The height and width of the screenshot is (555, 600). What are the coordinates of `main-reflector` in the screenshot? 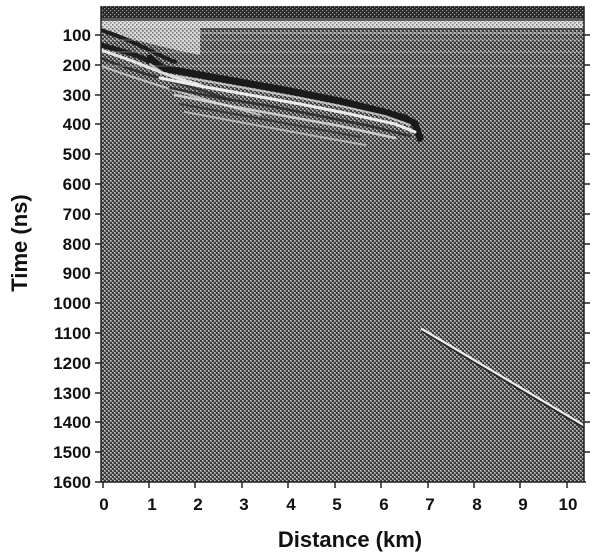 It's located at (285, 100).